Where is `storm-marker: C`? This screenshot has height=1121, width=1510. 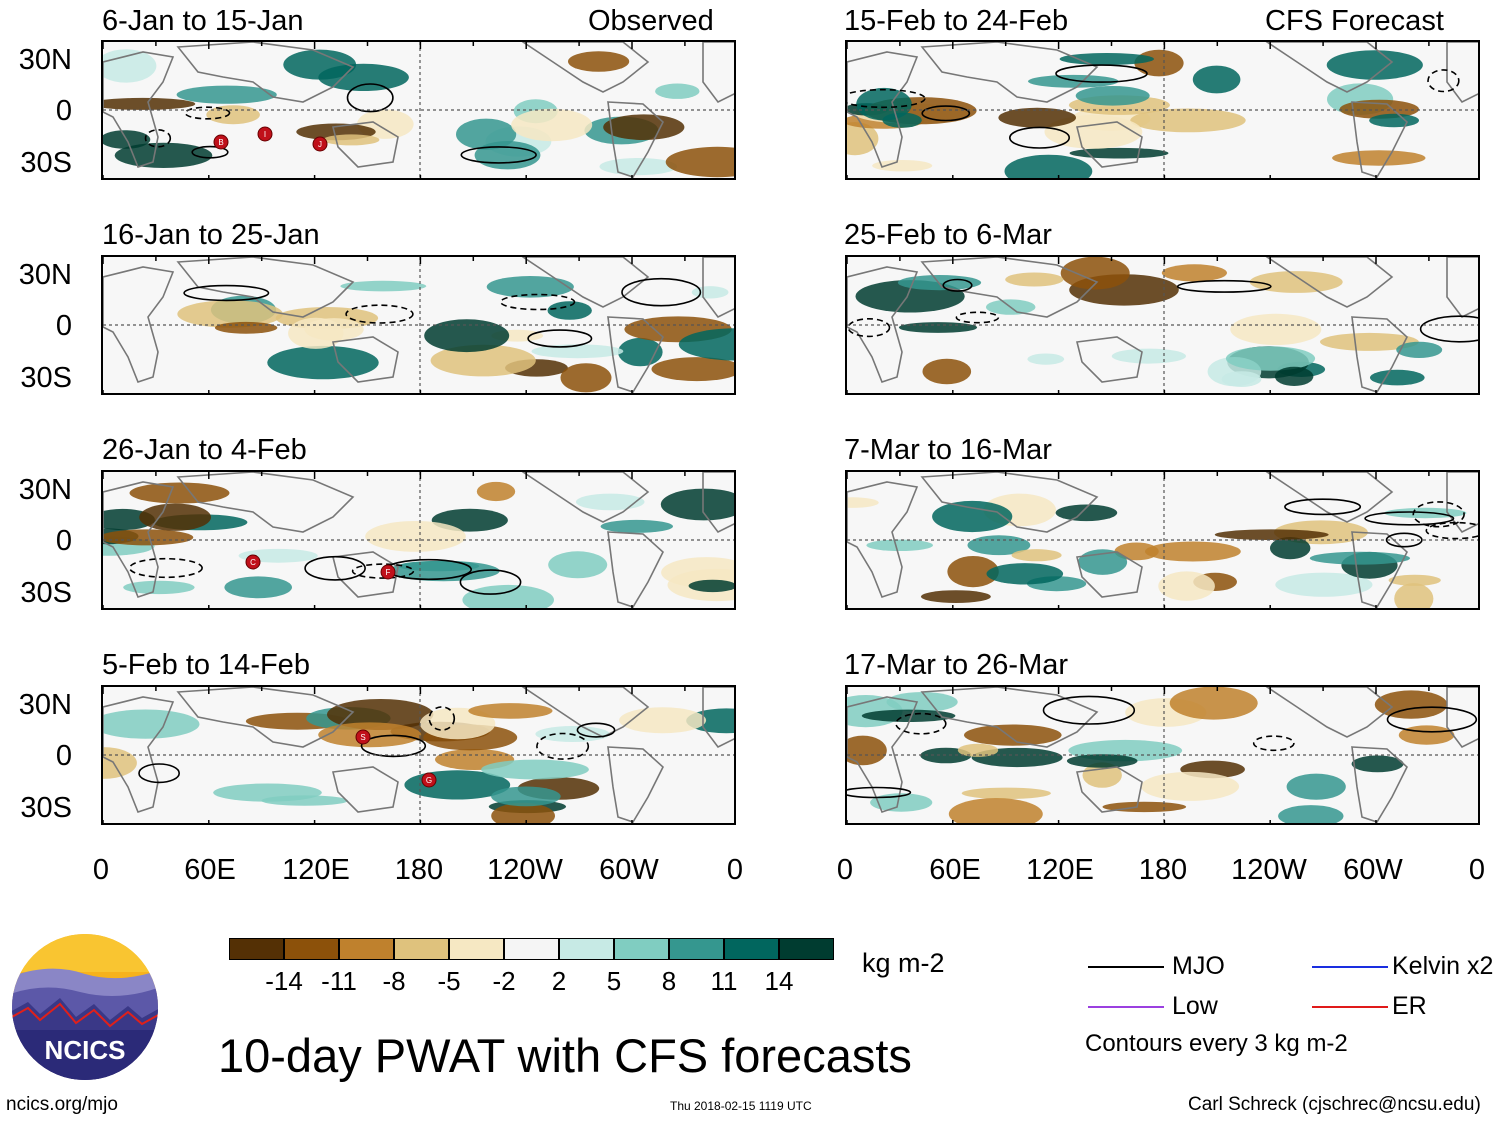 storm-marker: C is located at coordinates (253, 562).